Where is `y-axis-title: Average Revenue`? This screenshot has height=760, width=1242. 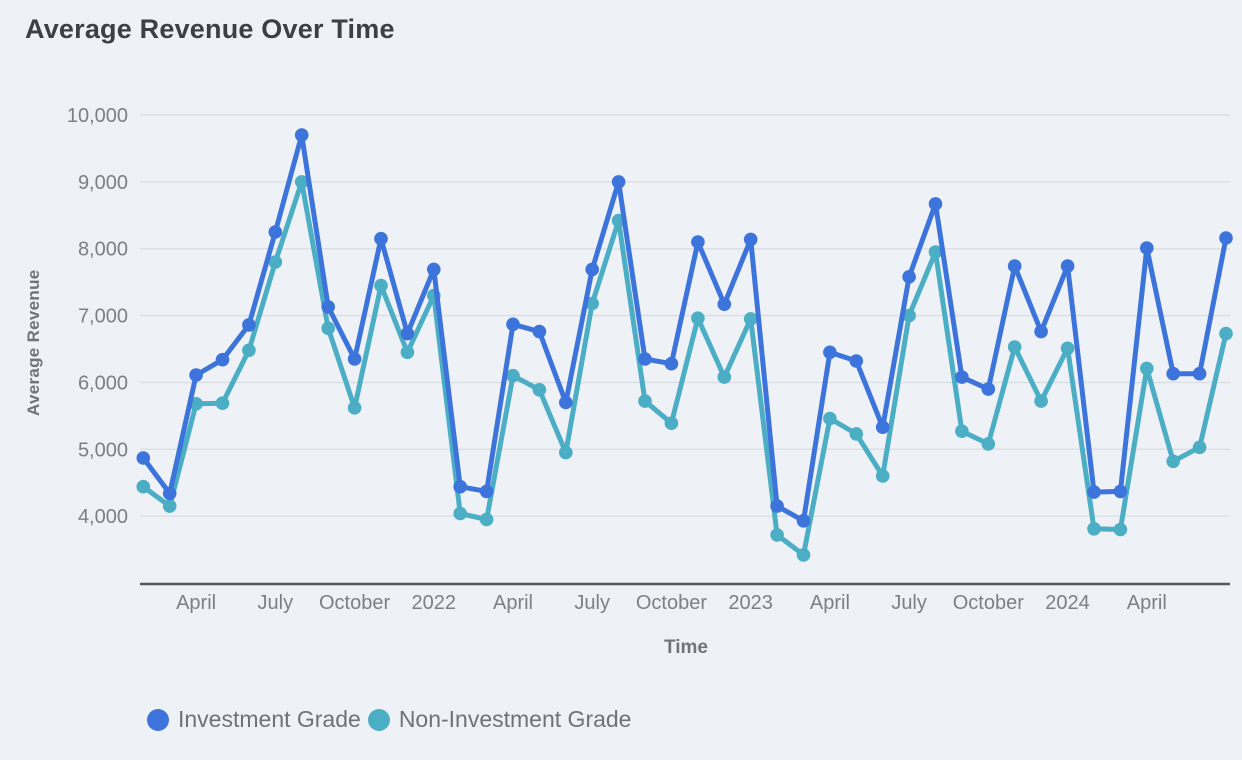
y-axis-title: Average Revenue is located at coordinates (33, 343).